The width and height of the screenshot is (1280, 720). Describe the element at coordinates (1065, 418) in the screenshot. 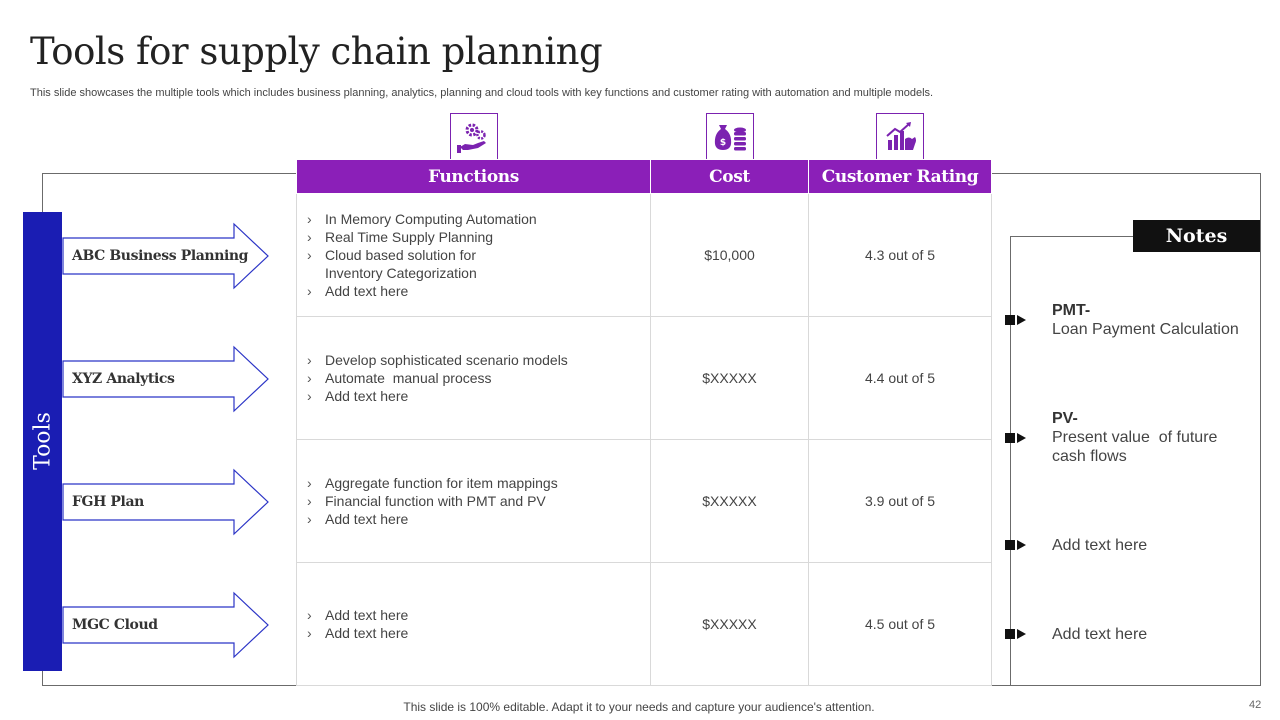

I see `note-title: PV-` at that location.